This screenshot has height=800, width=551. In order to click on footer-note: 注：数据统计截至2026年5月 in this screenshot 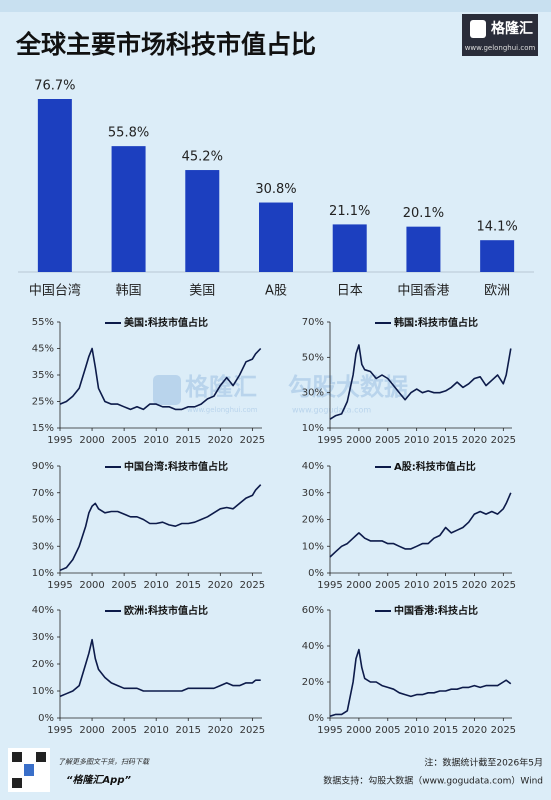, I will do `click(483, 763)`.